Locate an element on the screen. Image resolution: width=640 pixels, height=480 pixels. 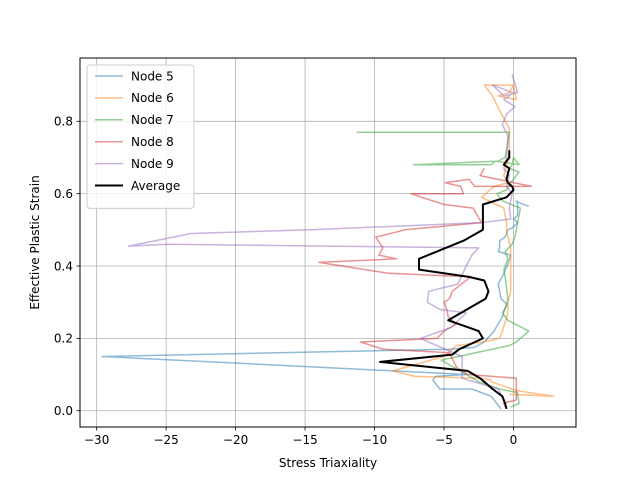
x-tick-label: −10 is located at coordinates (374, 440).